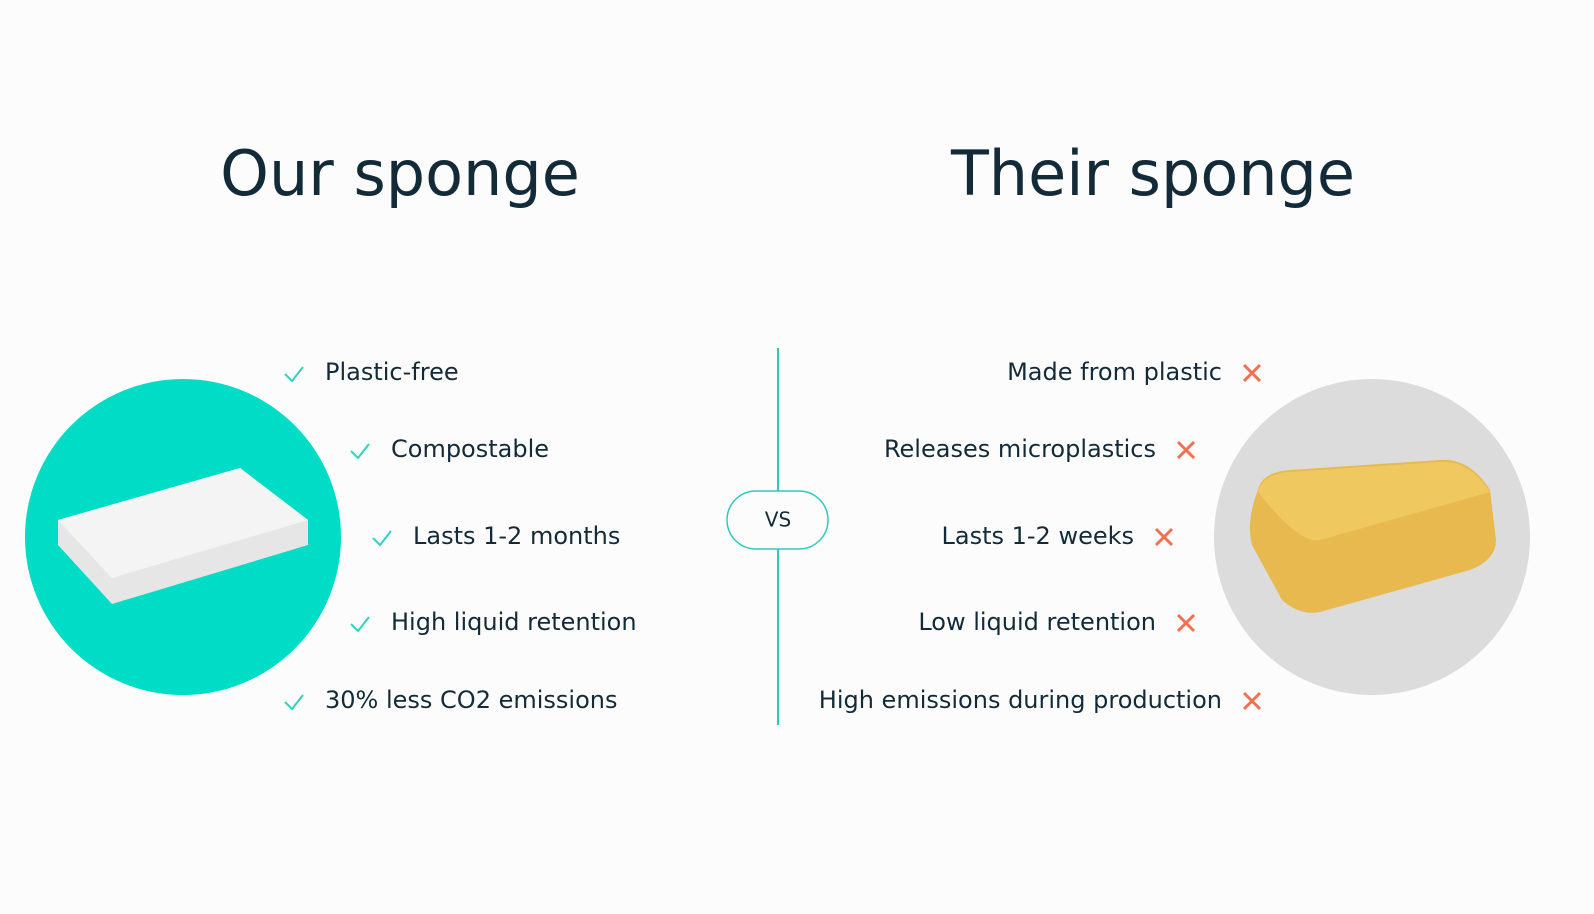 The image size is (1594, 914). Describe the element at coordinates (471, 700) in the screenshot. I see `our-item: 30% less CO2 emissions` at that location.